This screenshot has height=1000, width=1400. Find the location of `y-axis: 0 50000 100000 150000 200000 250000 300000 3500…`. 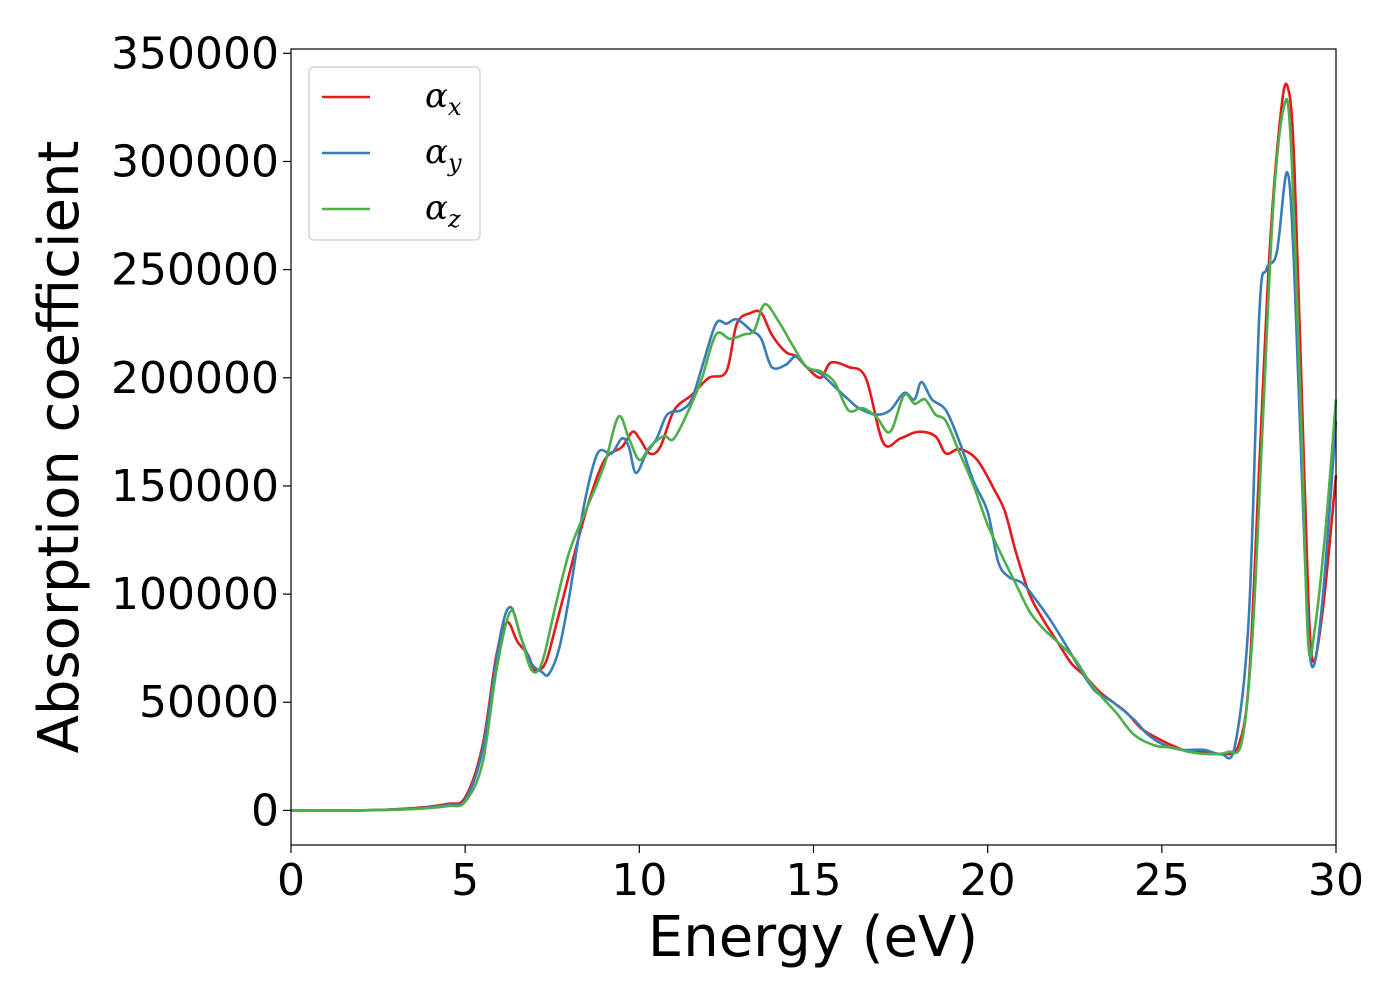

y-axis: 0 50000 100000 150000 200000 250000 300000 3500… is located at coordinates (201, 432).